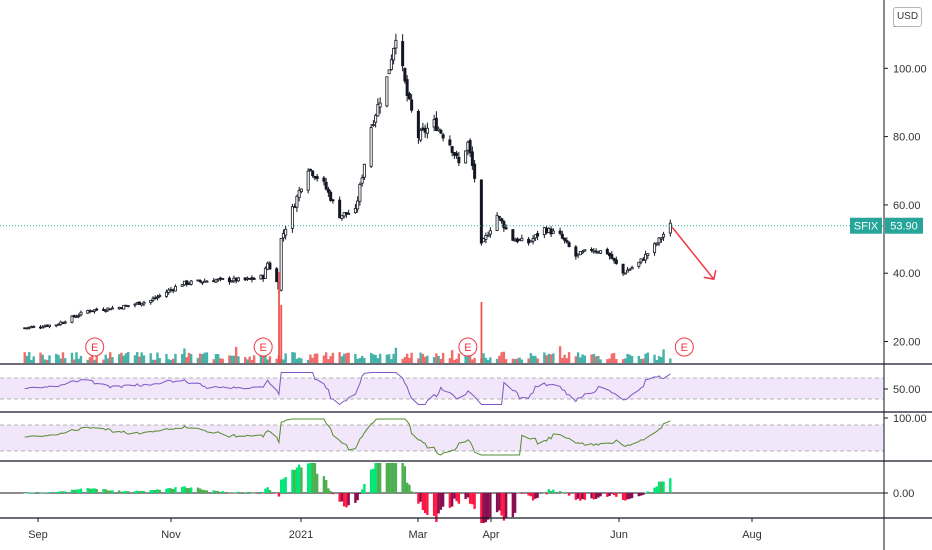 Image resolution: width=932 pixels, height=550 pixels. Describe the element at coordinates (95, 347) in the screenshot. I see `earnings-marker: E` at that location.